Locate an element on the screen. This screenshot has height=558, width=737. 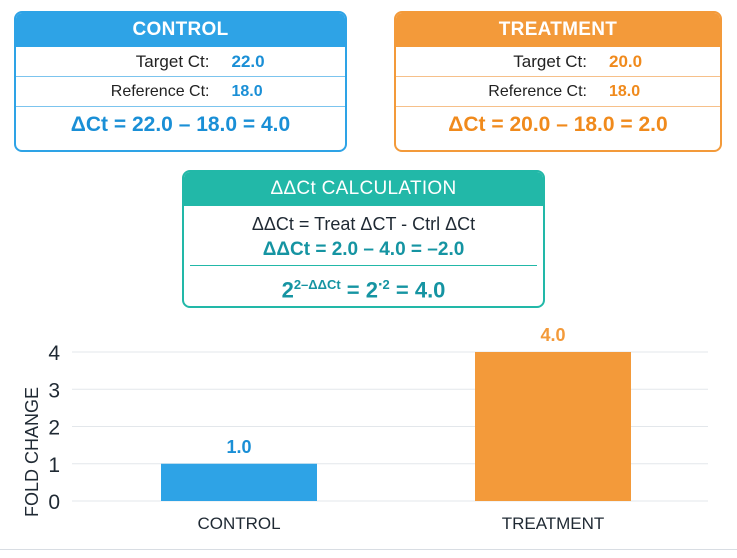
ddct-divider is located at coordinates (363, 265).